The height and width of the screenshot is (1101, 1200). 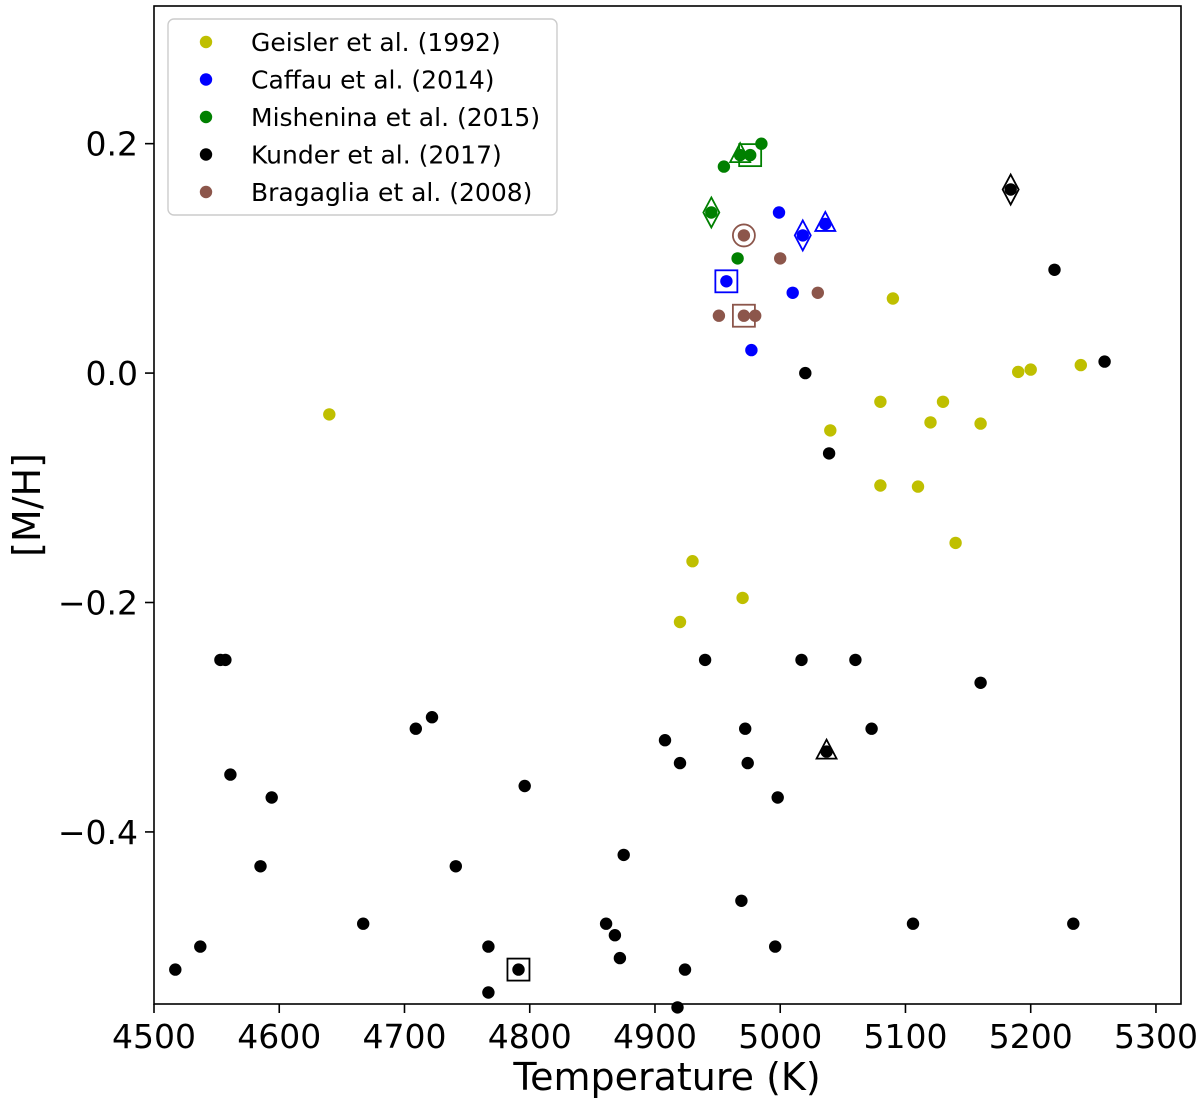 I want to click on x-tick-label: 5100, so click(x=905, y=1036).